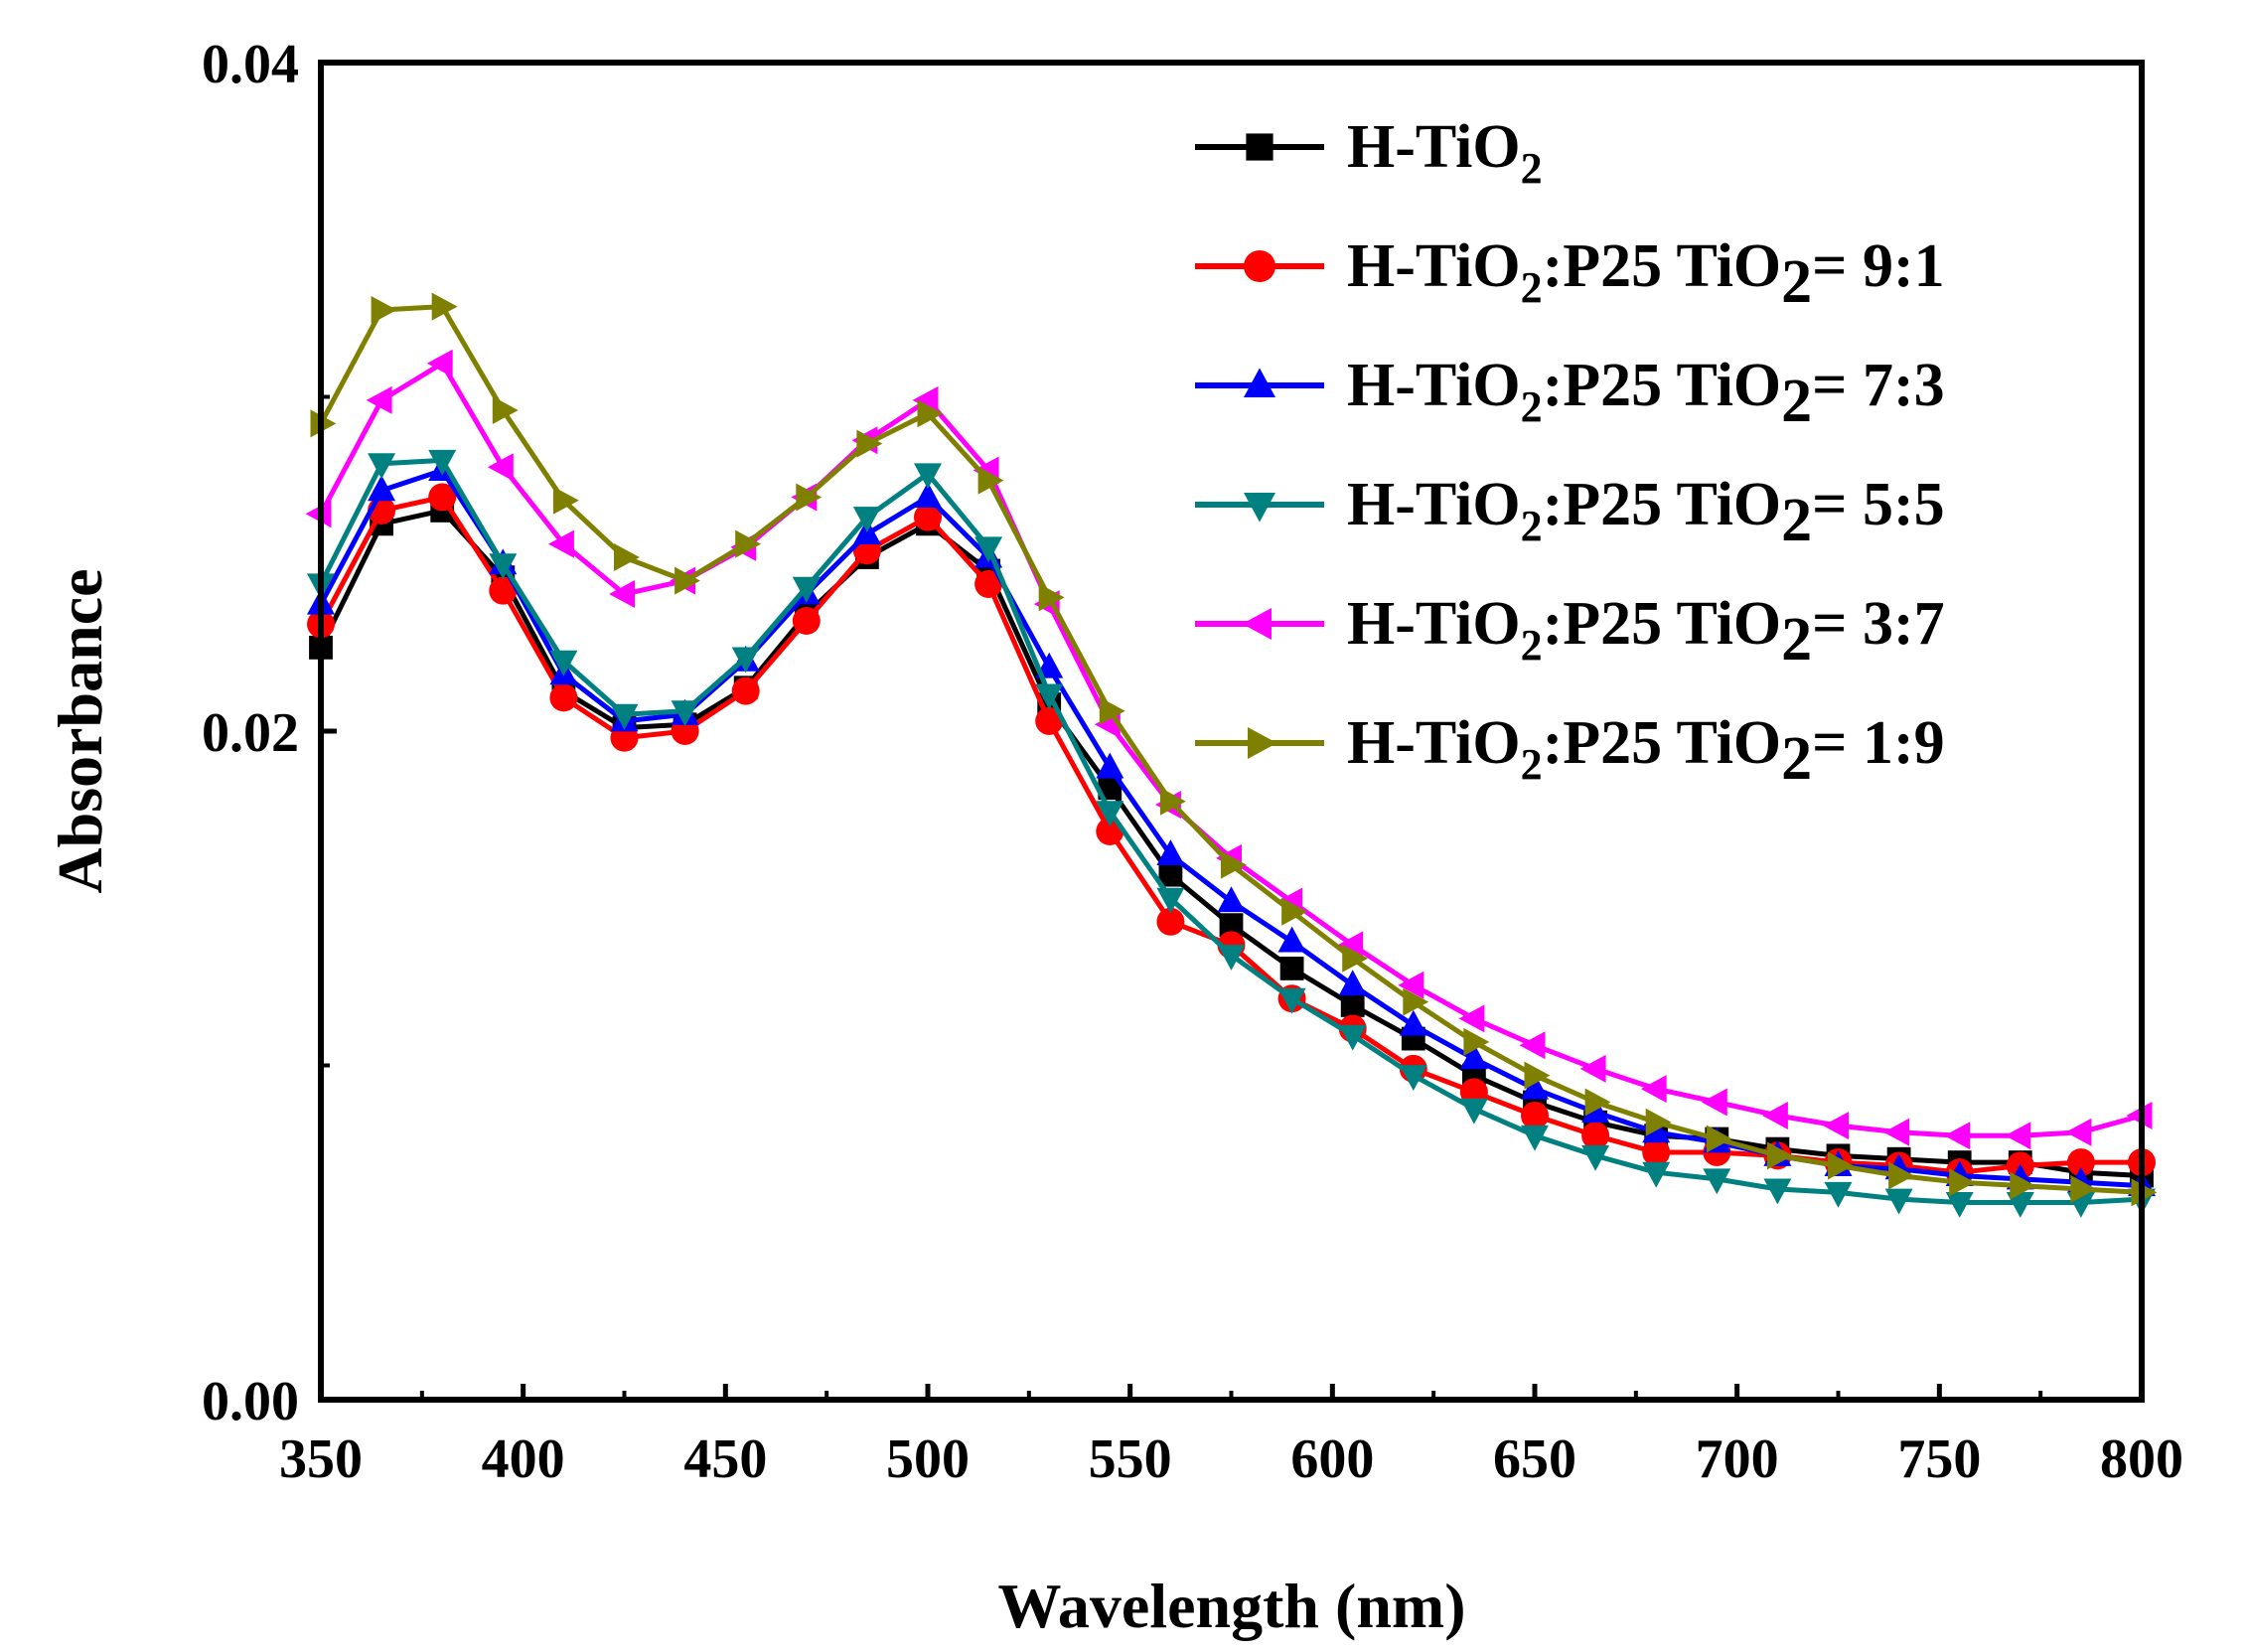  I want to click on legend-entry: H-TiO2:P25 TiO2= 7:3, so click(1570, 394).